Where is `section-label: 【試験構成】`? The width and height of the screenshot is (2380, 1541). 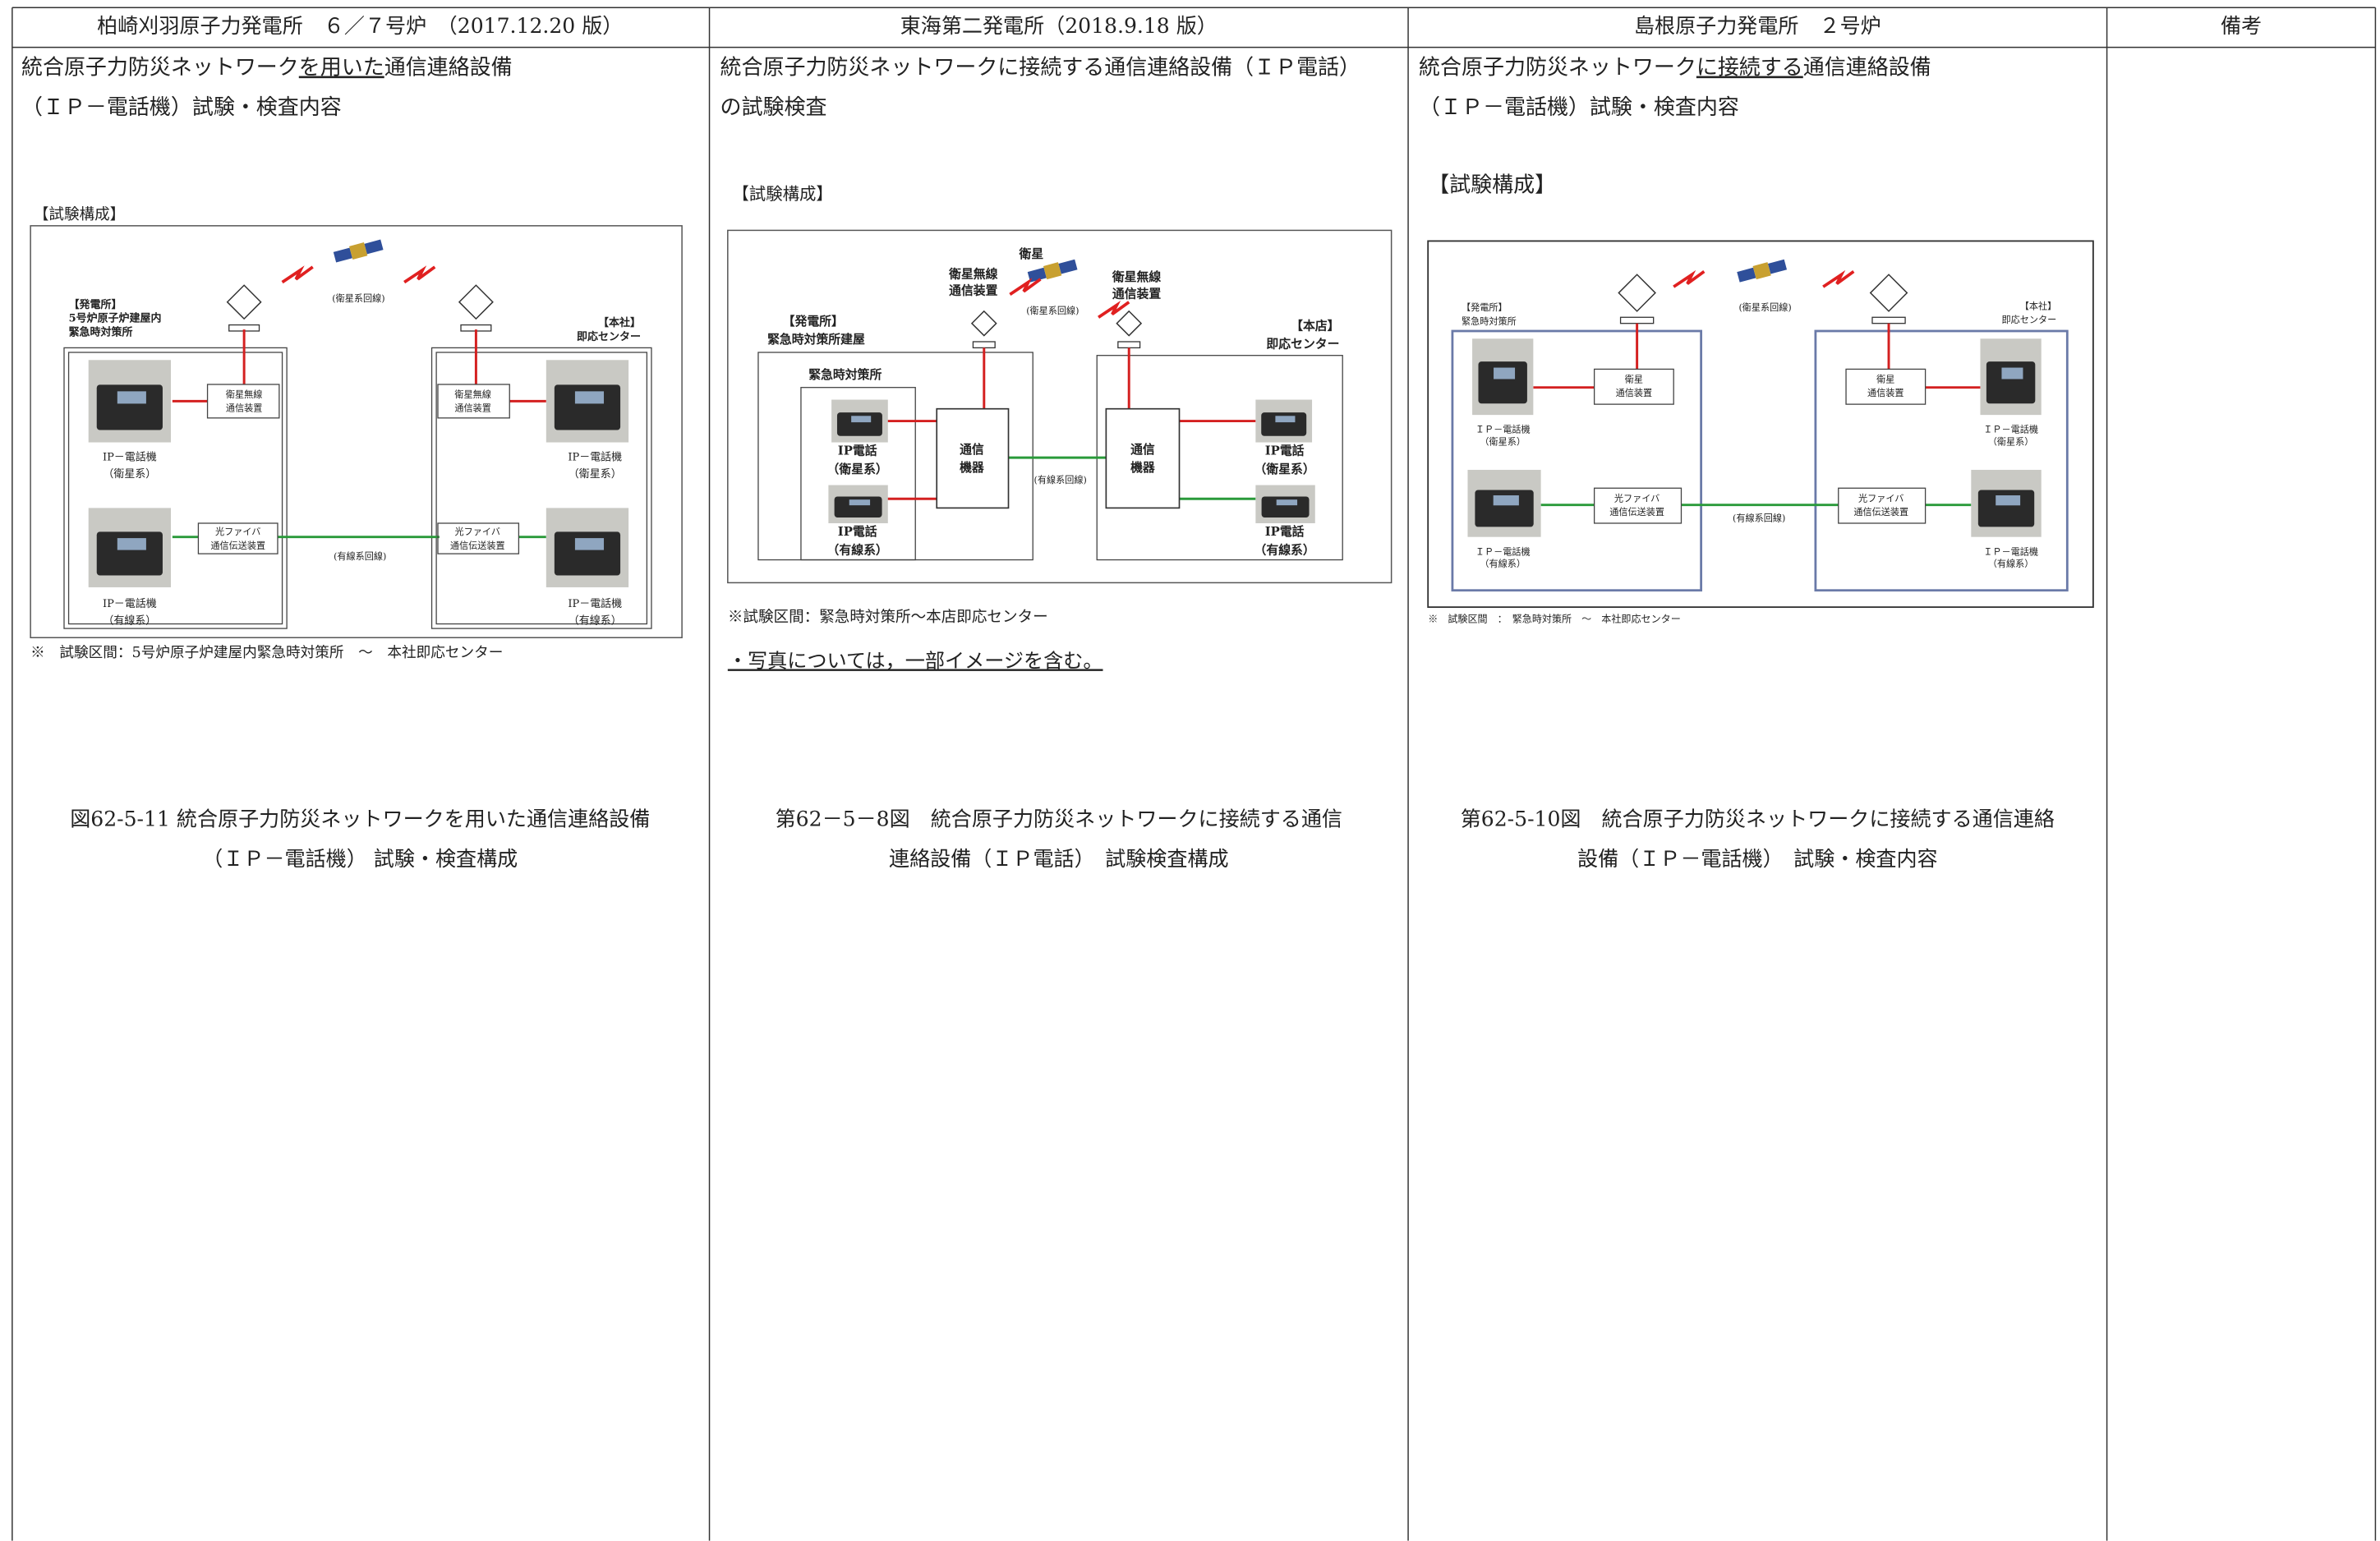 section-label: 【試験構成】 is located at coordinates (1492, 185).